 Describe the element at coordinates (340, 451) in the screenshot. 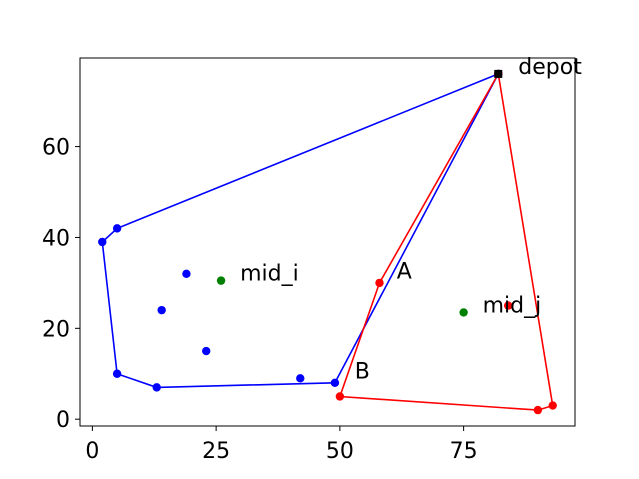

I see `x-tick-label: 50` at that location.